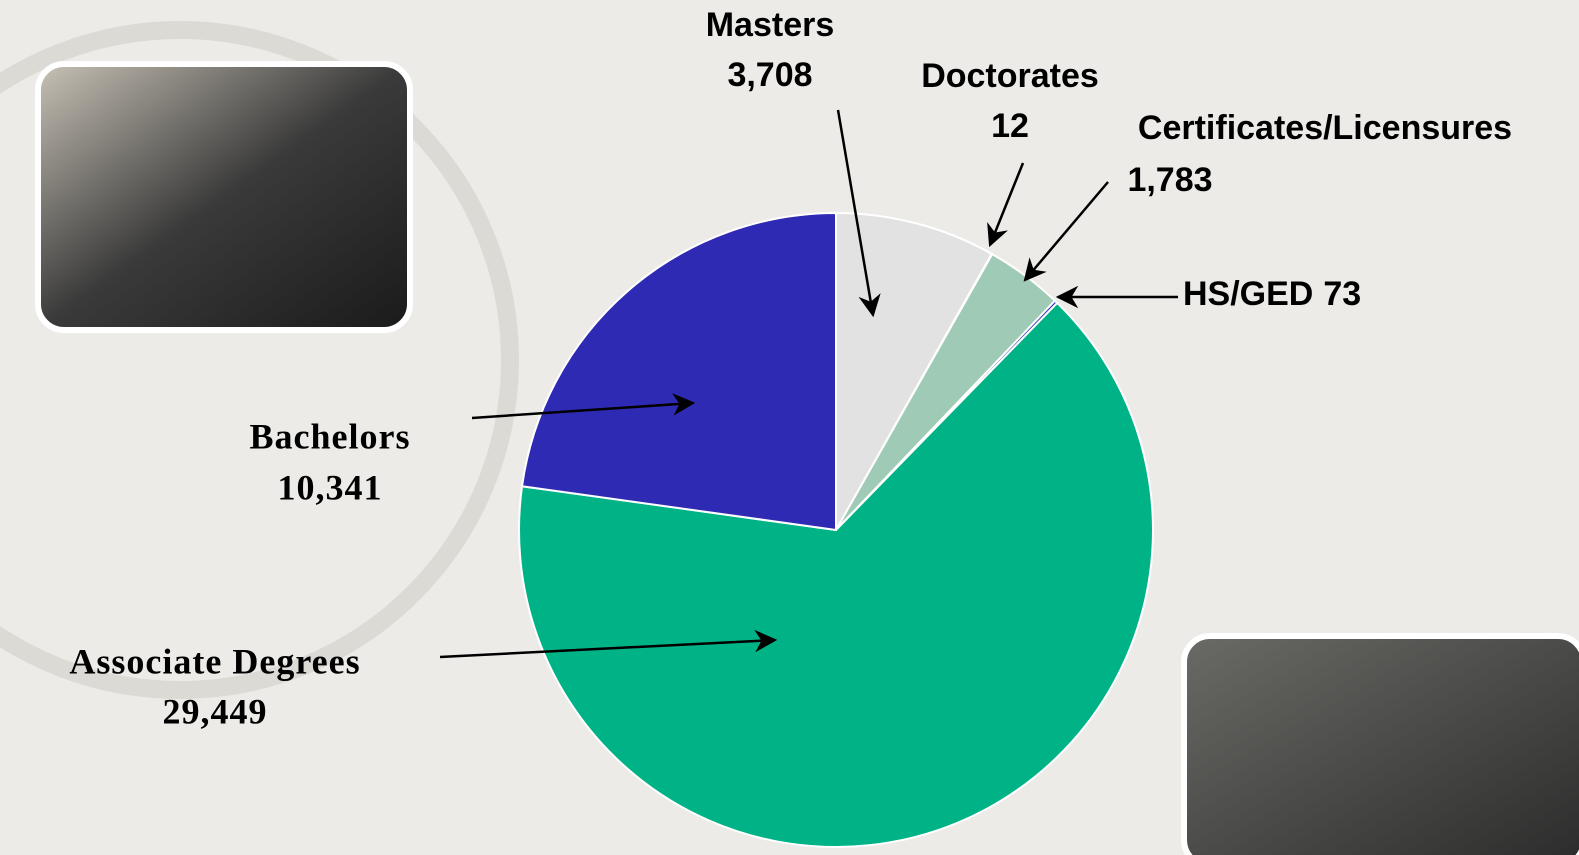 The height and width of the screenshot is (855, 1579). What do you see at coordinates (215, 711) in the screenshot?
I see `value-label: 29,449` at bounding box center [215, 711].